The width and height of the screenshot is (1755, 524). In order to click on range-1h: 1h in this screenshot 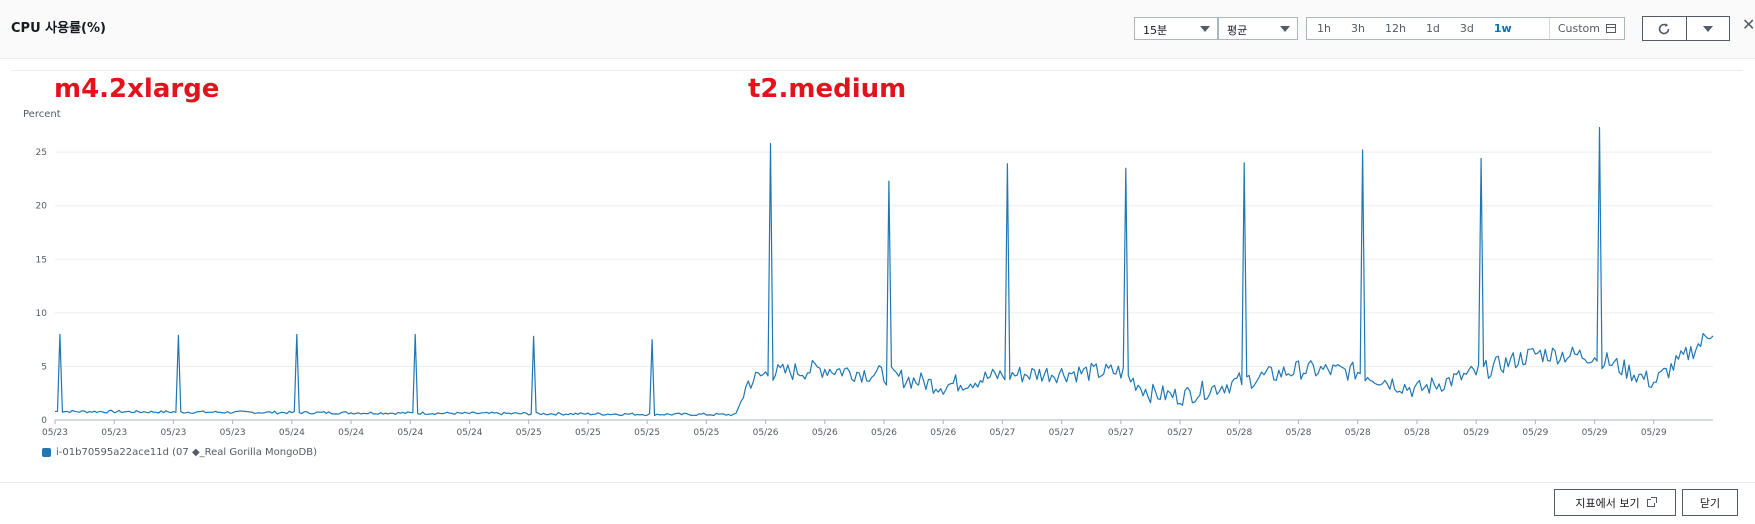, I will do `click(1324, 28)`.